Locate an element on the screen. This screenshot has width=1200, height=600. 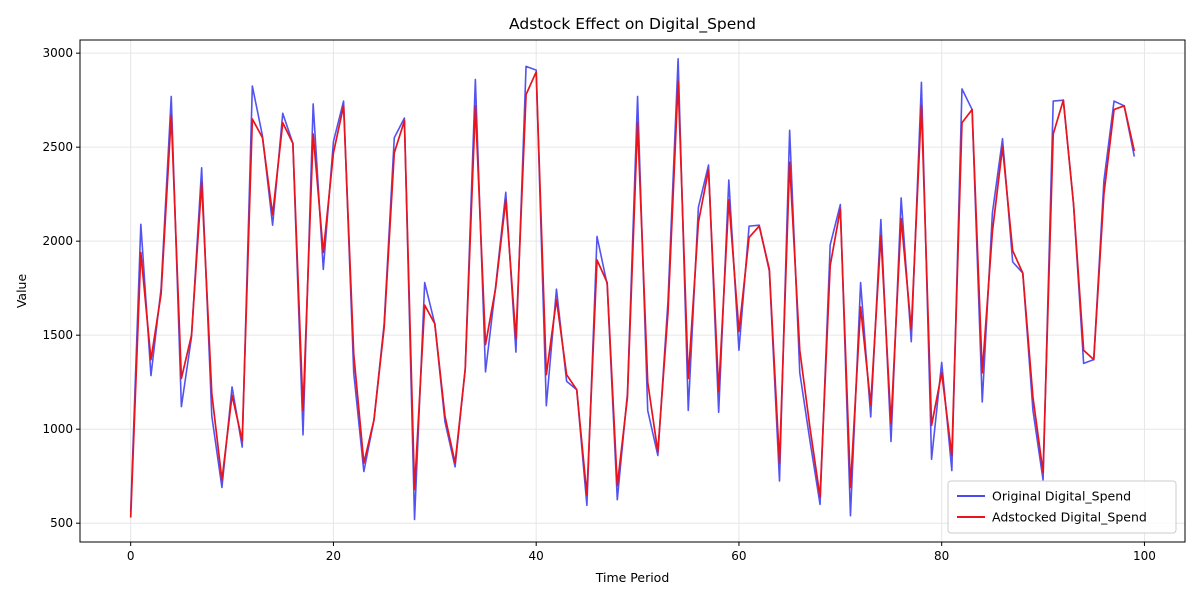
x-tick-label: 40 is located at coordinates (536, 556).